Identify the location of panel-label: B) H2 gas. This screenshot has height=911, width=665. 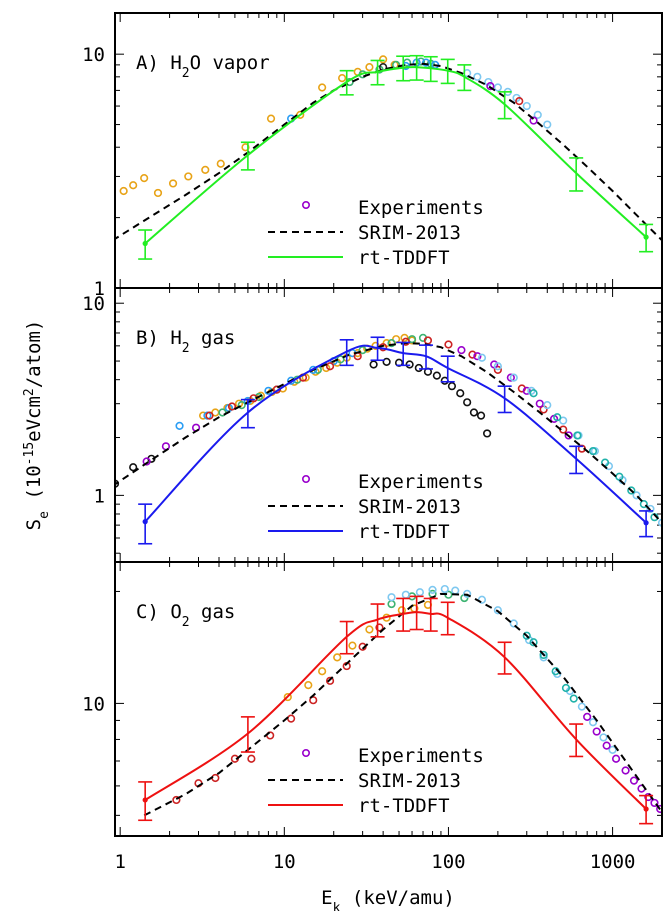
(185, 341).